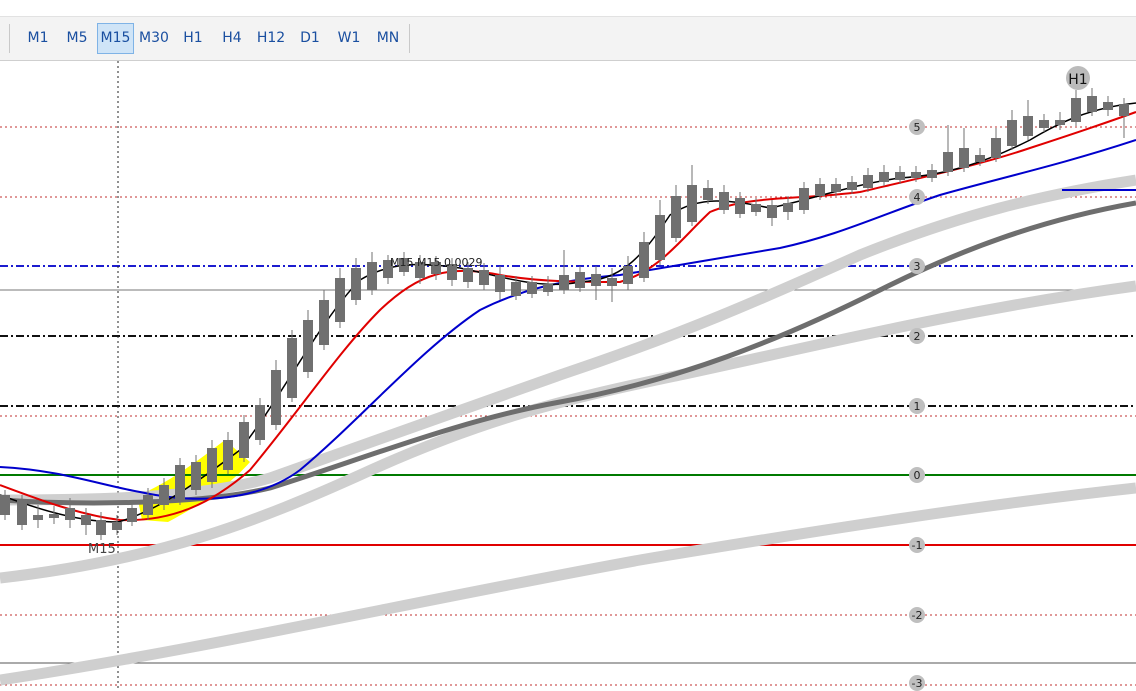 The width and height of the screenshot is (1136, 691). I want to click on svg-text: 1, so click(917, 406).